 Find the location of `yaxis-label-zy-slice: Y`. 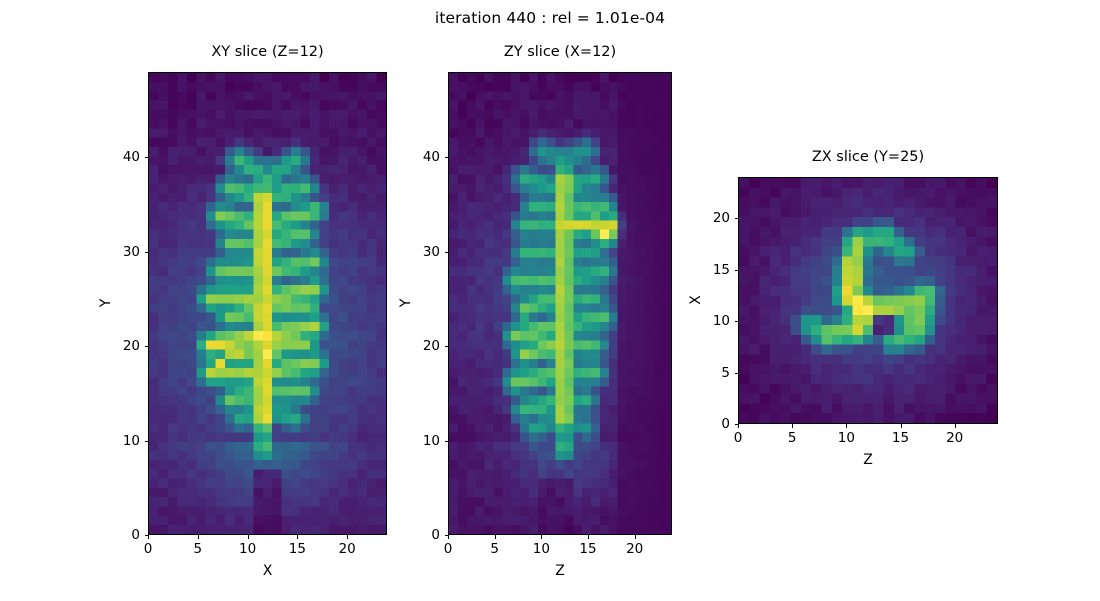

yaxis-label-zy-slice: Y is located at coordinates (406, 302).